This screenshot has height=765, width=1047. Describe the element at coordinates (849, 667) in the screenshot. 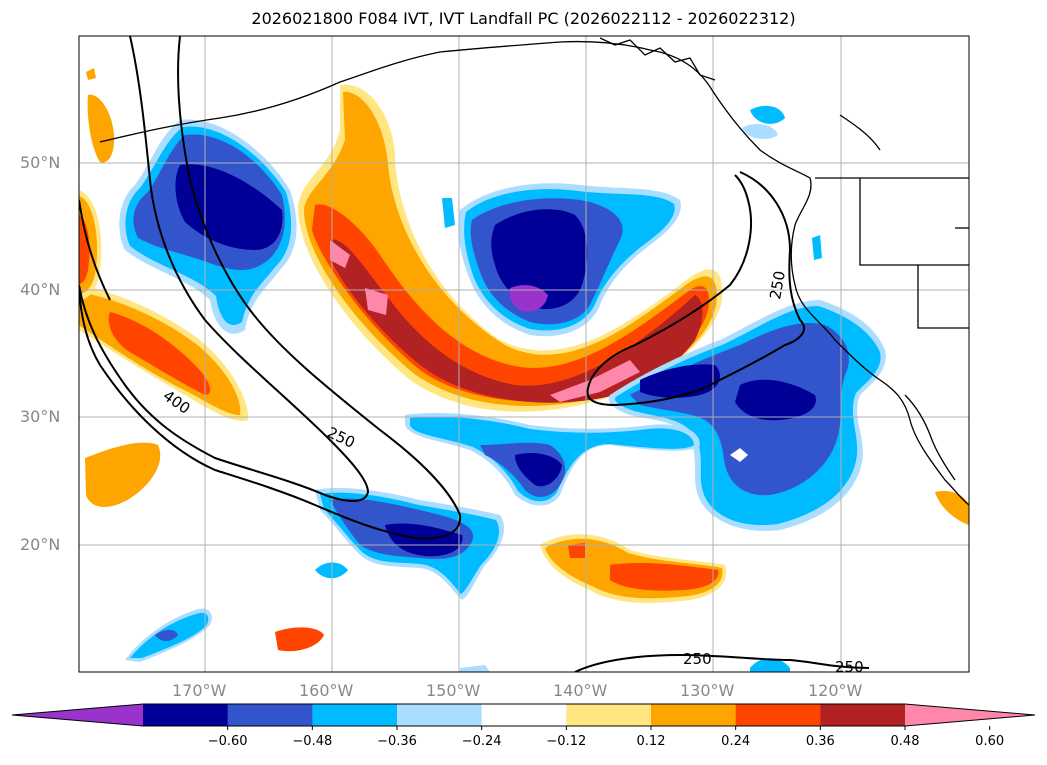

I see `contour-label-250c: 250` at that location.